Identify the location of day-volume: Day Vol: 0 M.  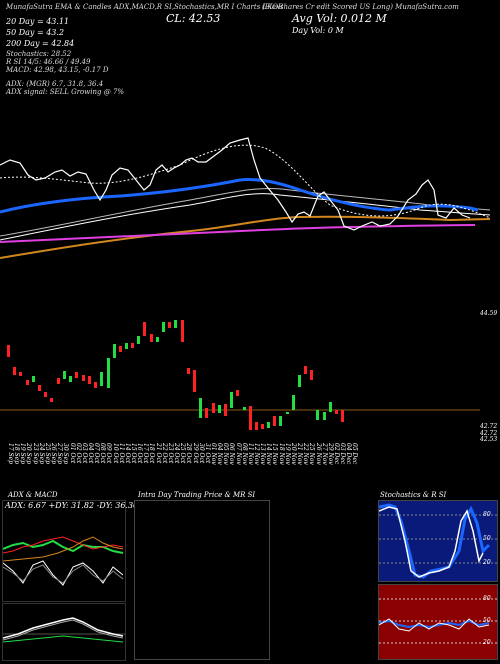
(318, 30).